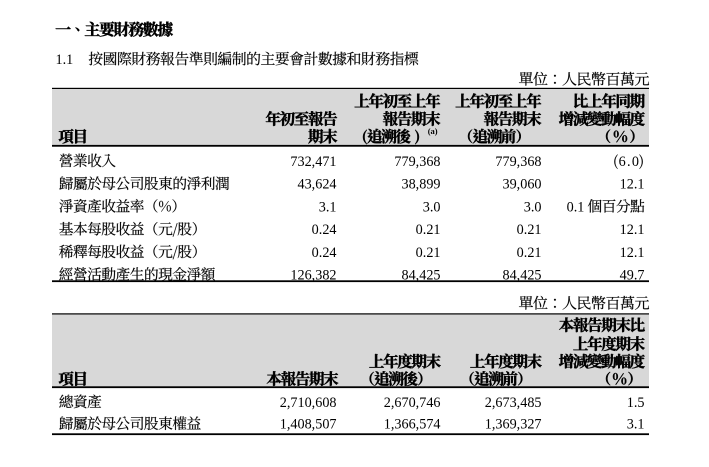 This screenshot has height=467, width=709. Describe the element at coordinates (412, 403) in the screenshot. I see `svg-text: 2,670,746` at that location.